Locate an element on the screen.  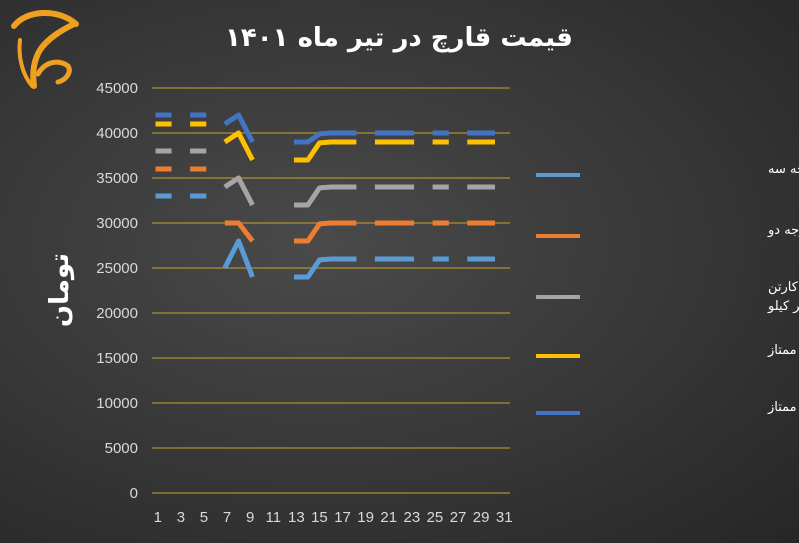
series-lines is located at coordinates (325, 196).